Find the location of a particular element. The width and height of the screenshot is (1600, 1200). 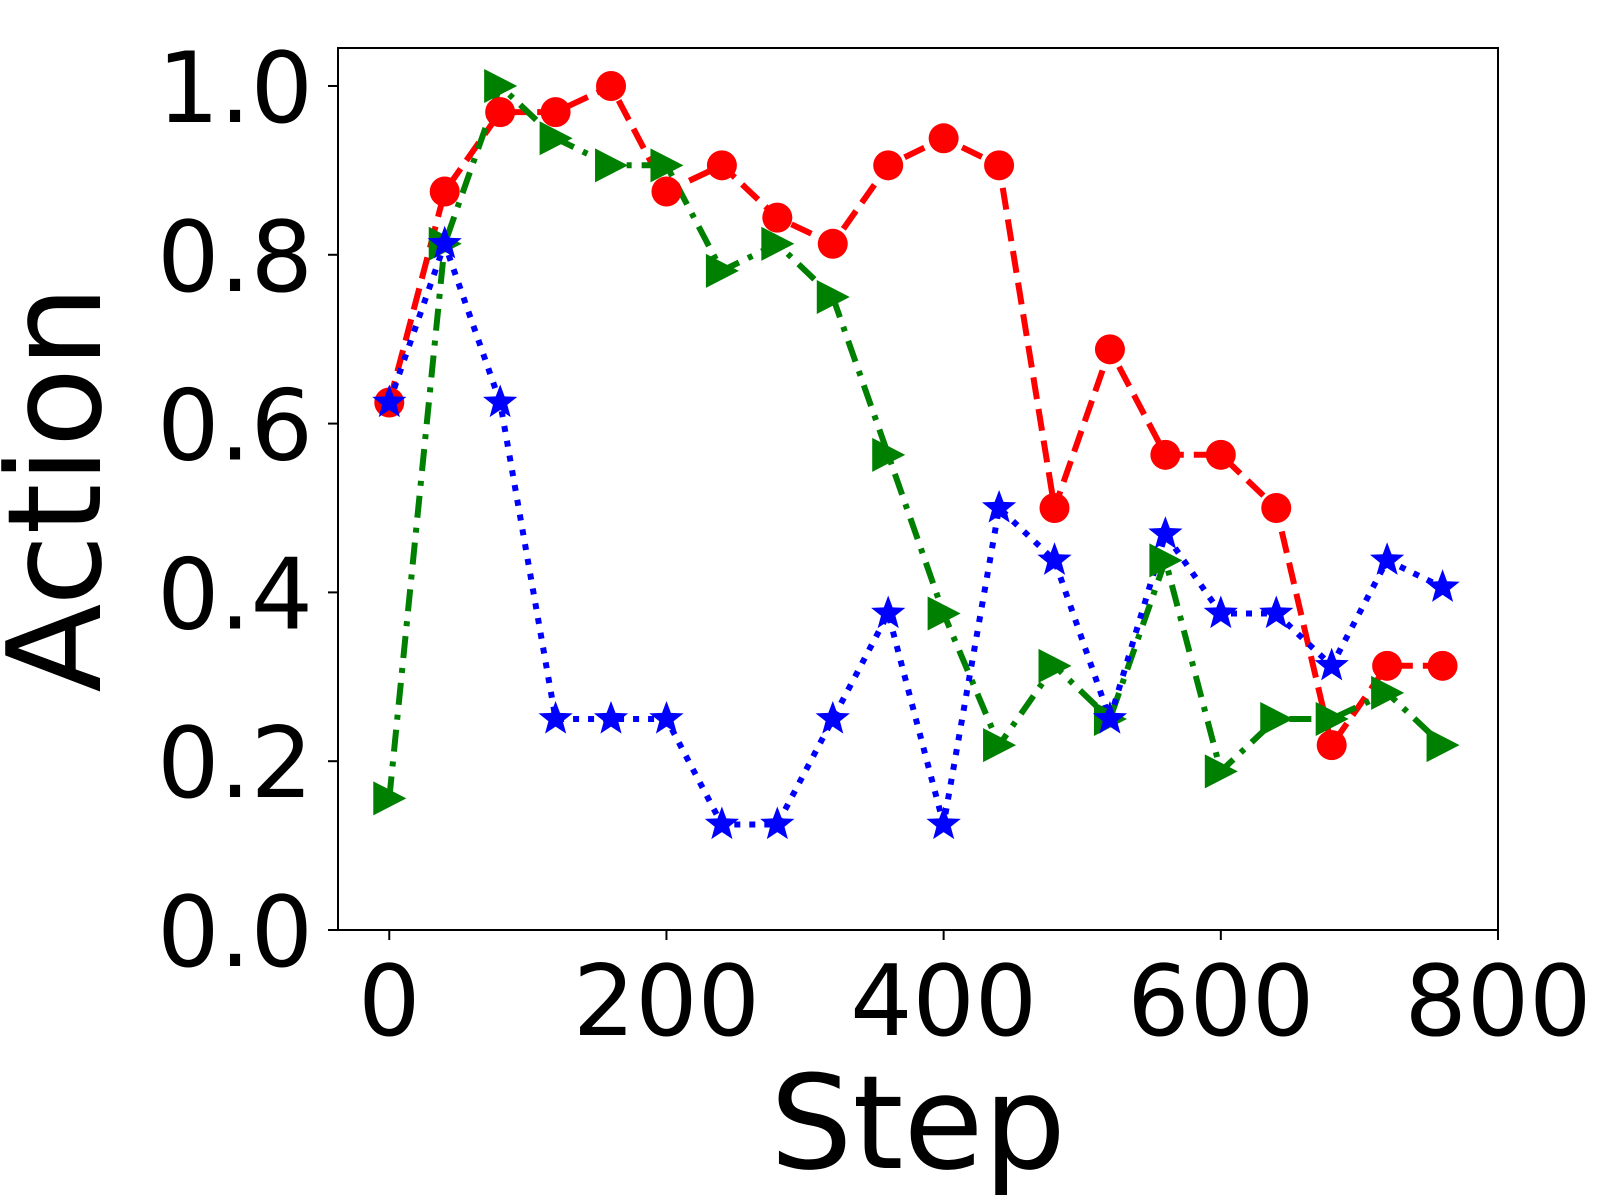

y-tick-label: 1.0 is located at coordinates (235, 89).